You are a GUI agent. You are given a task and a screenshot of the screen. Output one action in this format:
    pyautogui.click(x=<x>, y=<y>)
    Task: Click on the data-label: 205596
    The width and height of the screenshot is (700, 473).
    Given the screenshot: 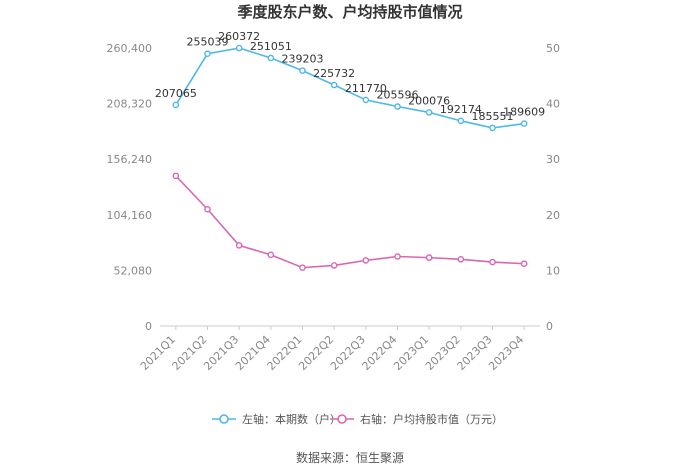 What is the action you would take?
    pyautogui.click(x=398, y=95)
    